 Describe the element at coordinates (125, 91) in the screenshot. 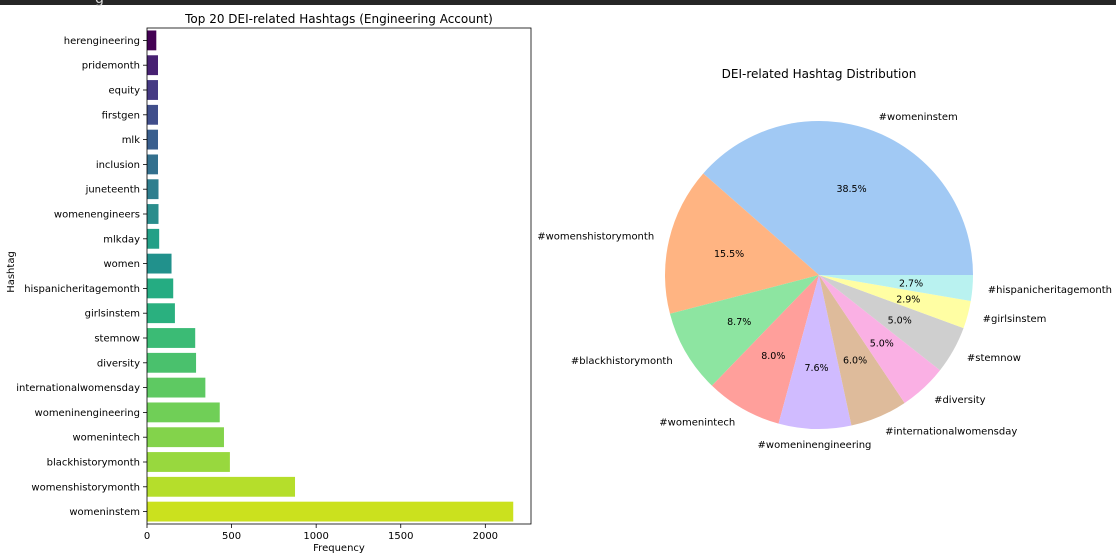

I see `y-tick-label: equity` at that location.